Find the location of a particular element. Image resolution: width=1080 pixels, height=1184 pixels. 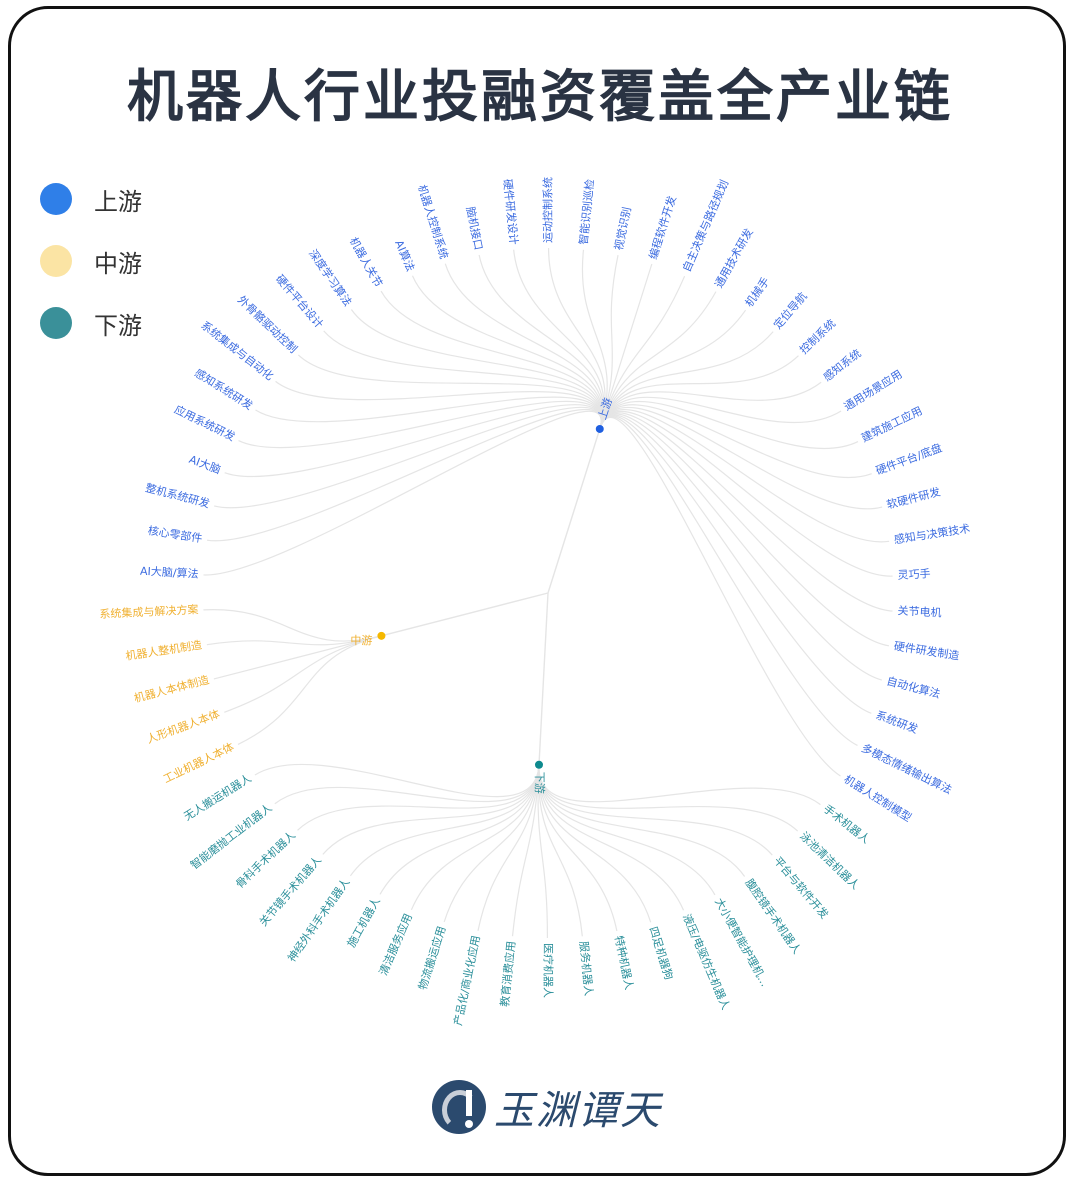

leaf-label: 感知系统研发 is located at coordinates (223, 389).